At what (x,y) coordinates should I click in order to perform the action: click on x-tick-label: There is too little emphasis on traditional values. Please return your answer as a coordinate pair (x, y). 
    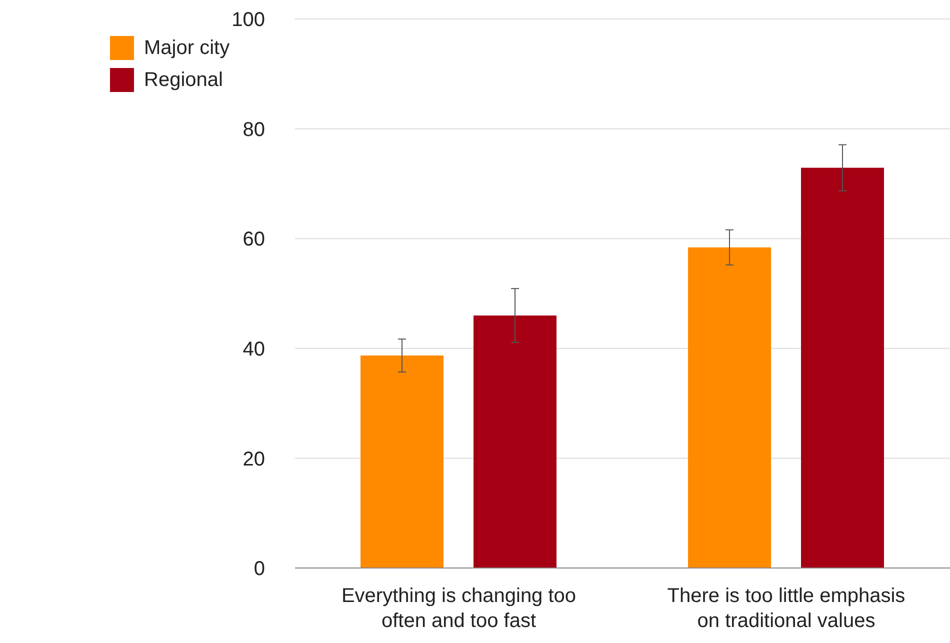
    Looking at the image, I should click on (786, 608).